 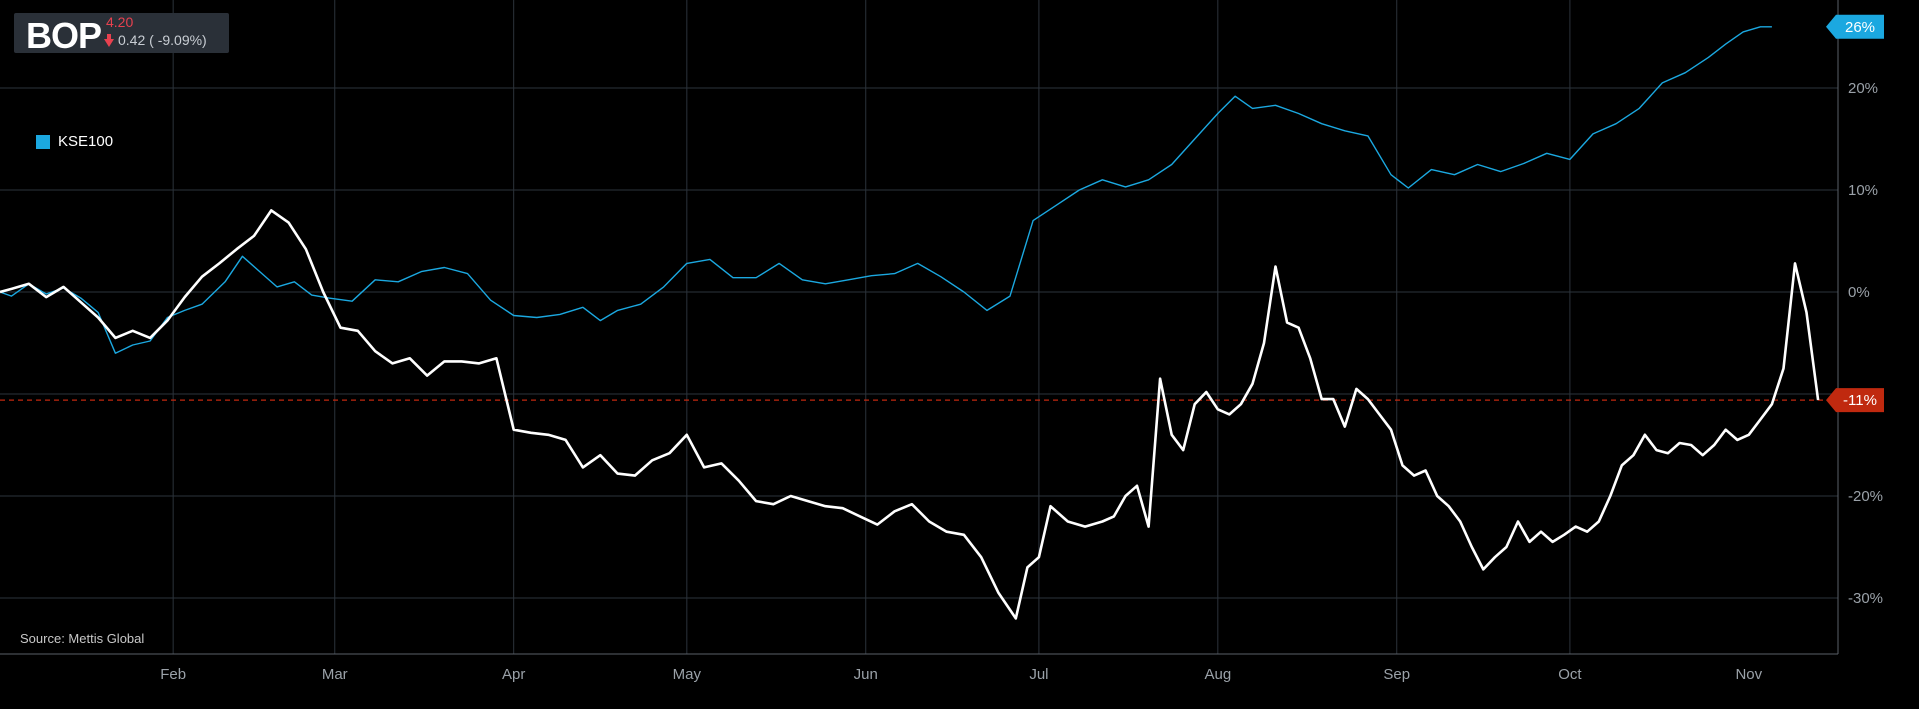 I want to click on y-tick-label: -30%, so click(x=1865, y=598).